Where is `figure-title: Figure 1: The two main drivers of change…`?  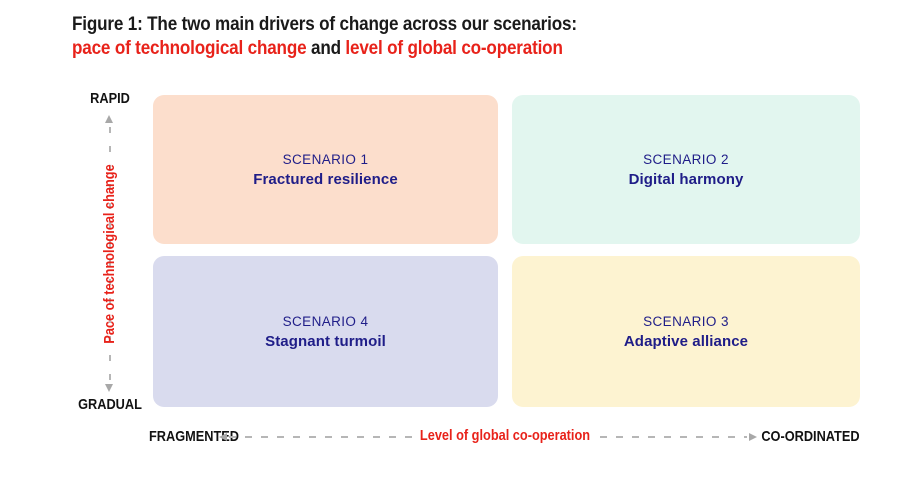 figure-title: Figure 1: The two main drivers of change… is located at coordinates (324, 37).